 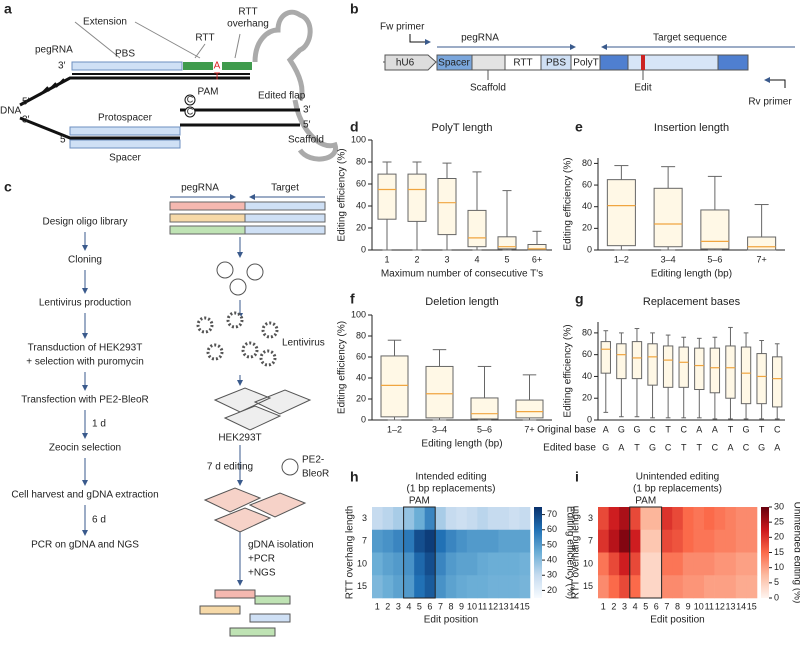 I want to click on x-tick-label: A, so click(x=699, y=429).